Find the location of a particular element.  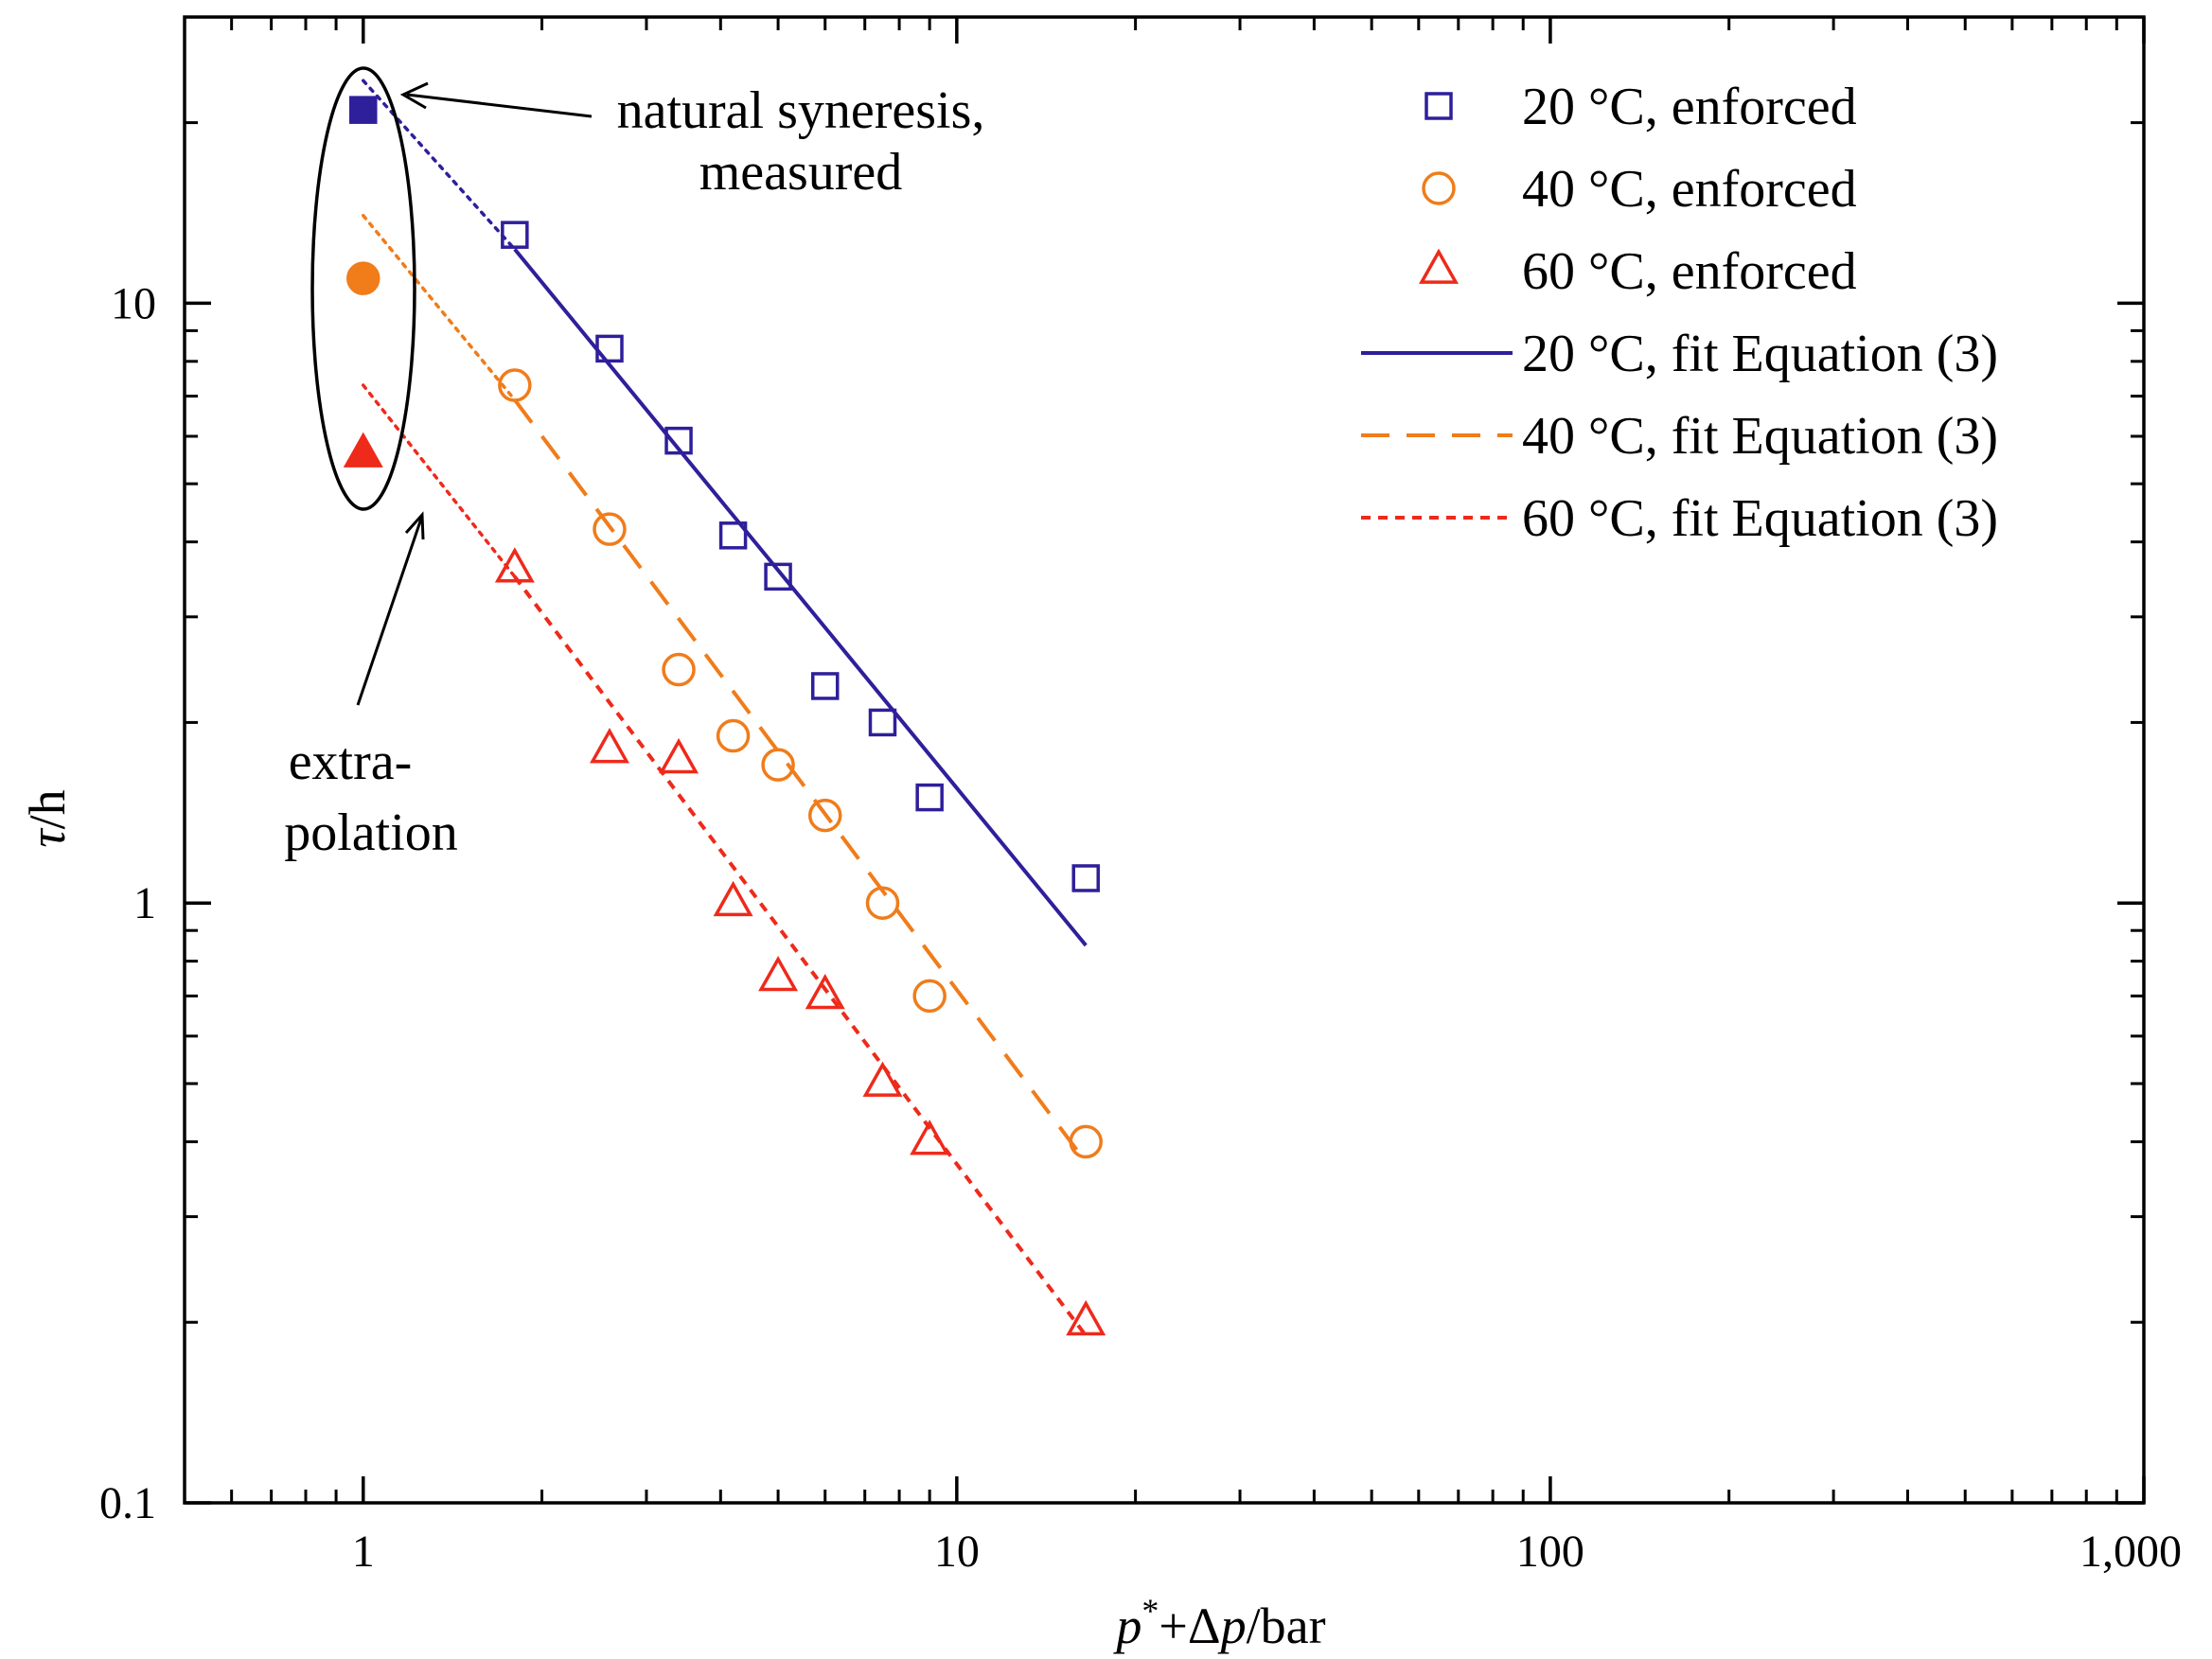

legend-label: 20 °C, enforced is located at coordinates (1689, 107).